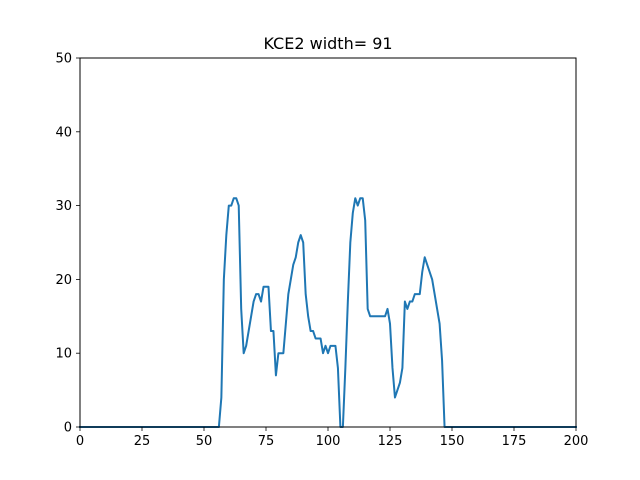  Describe the element at coordinates (63, 132) in the screenshot. I see `y-tick-label: 40` at that location.